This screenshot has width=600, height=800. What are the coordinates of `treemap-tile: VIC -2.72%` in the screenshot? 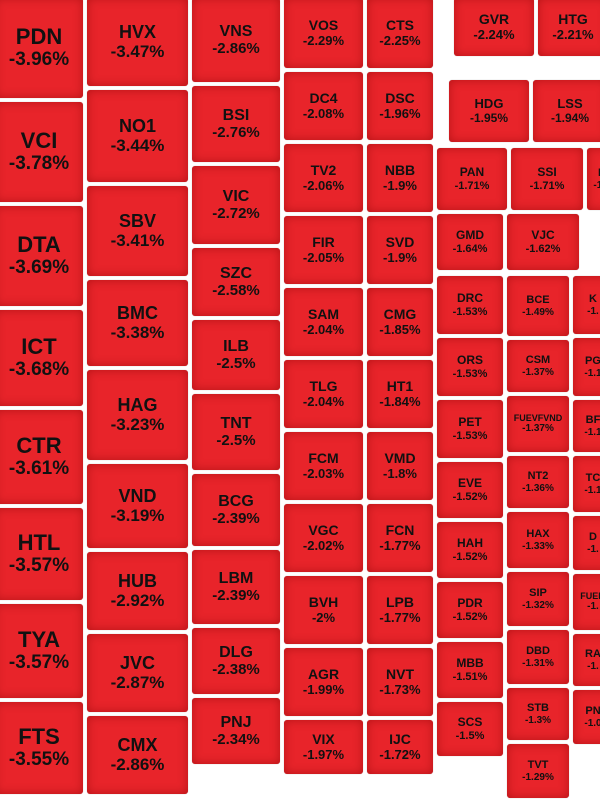 It's located at (236, 205).